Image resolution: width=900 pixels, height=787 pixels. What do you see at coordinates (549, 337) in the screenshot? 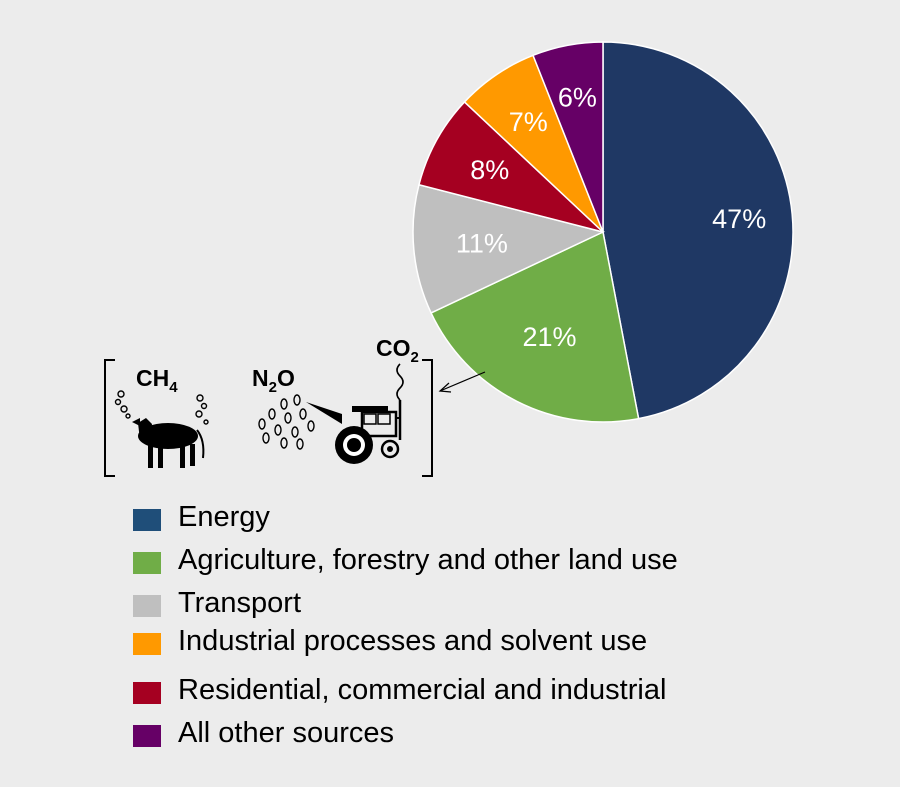
I see `slice-value-label: 21%` at bounding box center [549, 337].